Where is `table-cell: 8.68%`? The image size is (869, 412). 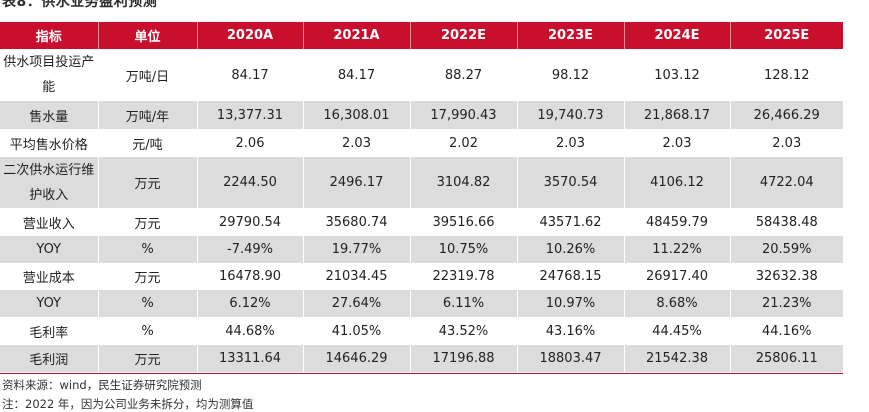
table-cell: 8.68% is located at coordinates (677, 303).